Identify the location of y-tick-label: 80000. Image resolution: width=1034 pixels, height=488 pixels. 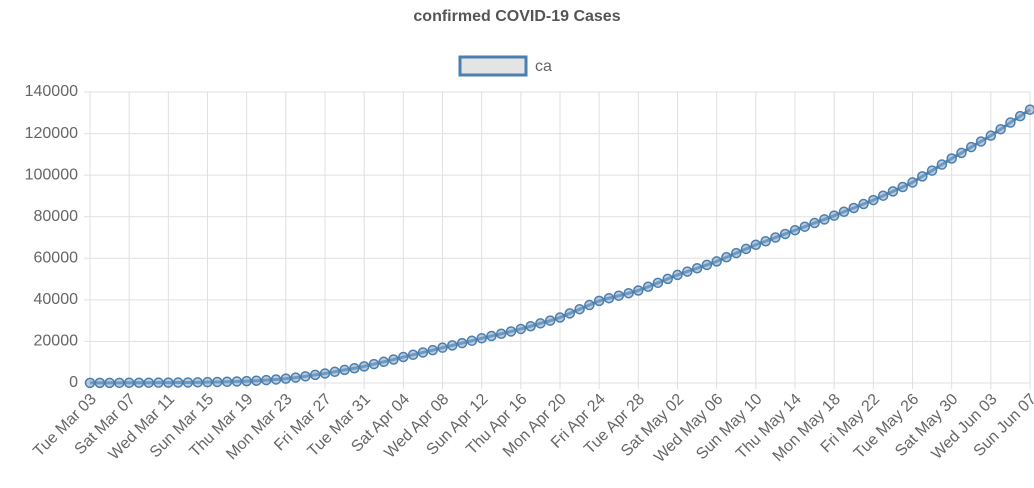
(56, 216).